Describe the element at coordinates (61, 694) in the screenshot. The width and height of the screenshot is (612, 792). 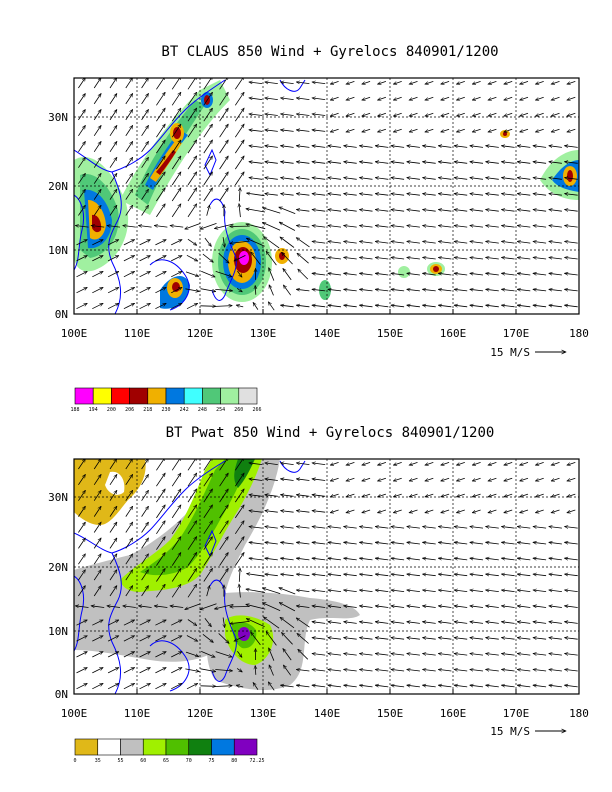
I see `panel-2-y-tick: 0N` at that location.